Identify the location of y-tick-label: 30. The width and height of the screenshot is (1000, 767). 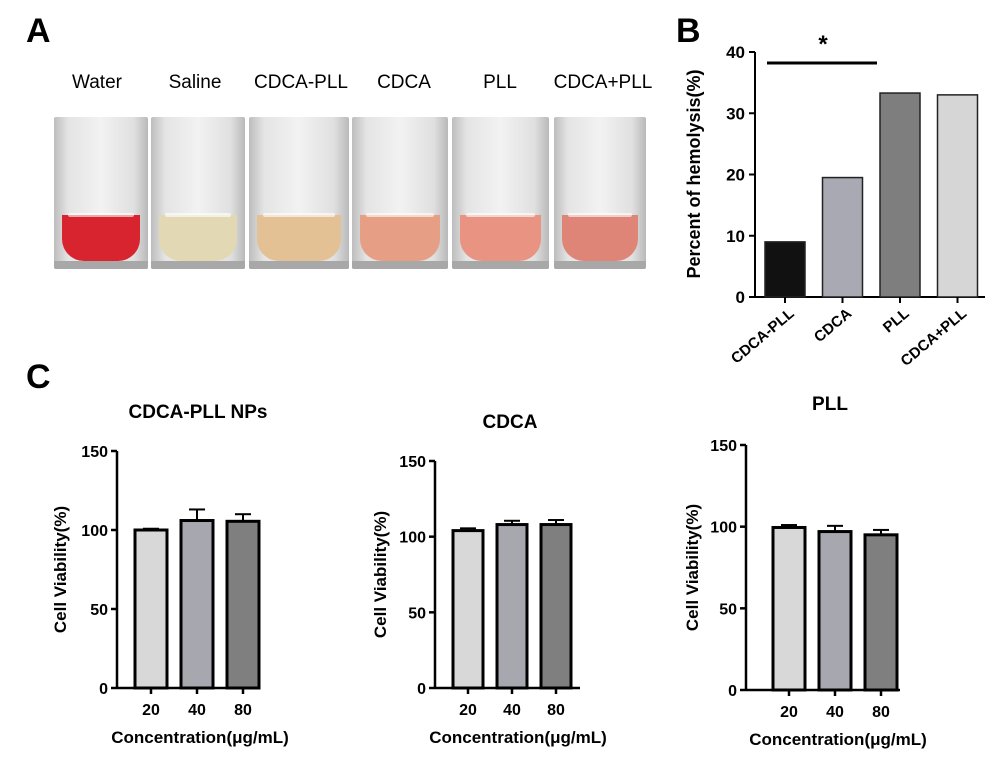
(735, 113).